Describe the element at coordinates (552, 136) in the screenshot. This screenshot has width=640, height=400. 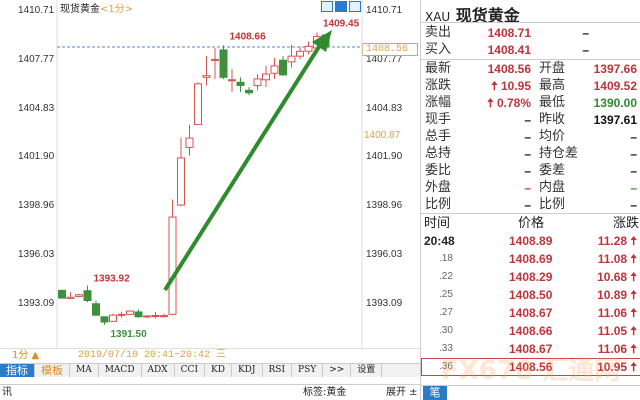
I see `quote-label: 均价` at that location.